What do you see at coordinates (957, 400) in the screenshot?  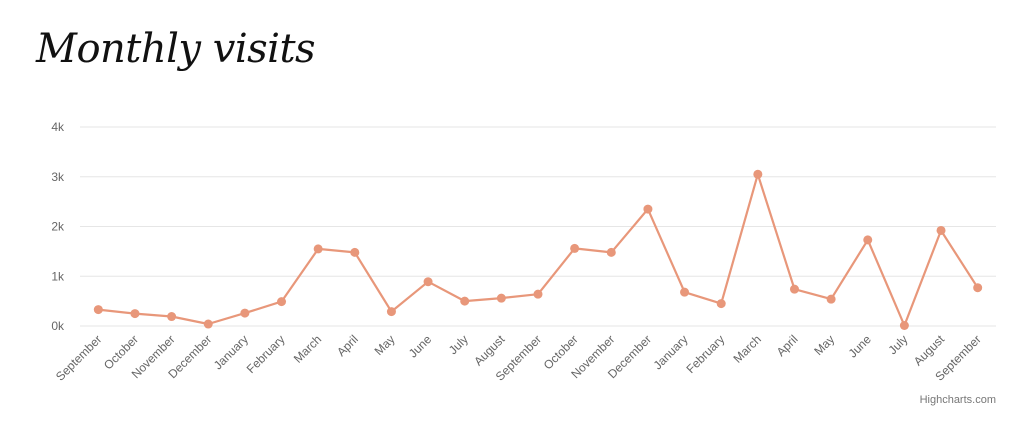 I see `credits-link: Highcharts.com` at bounding box center [957, 400].